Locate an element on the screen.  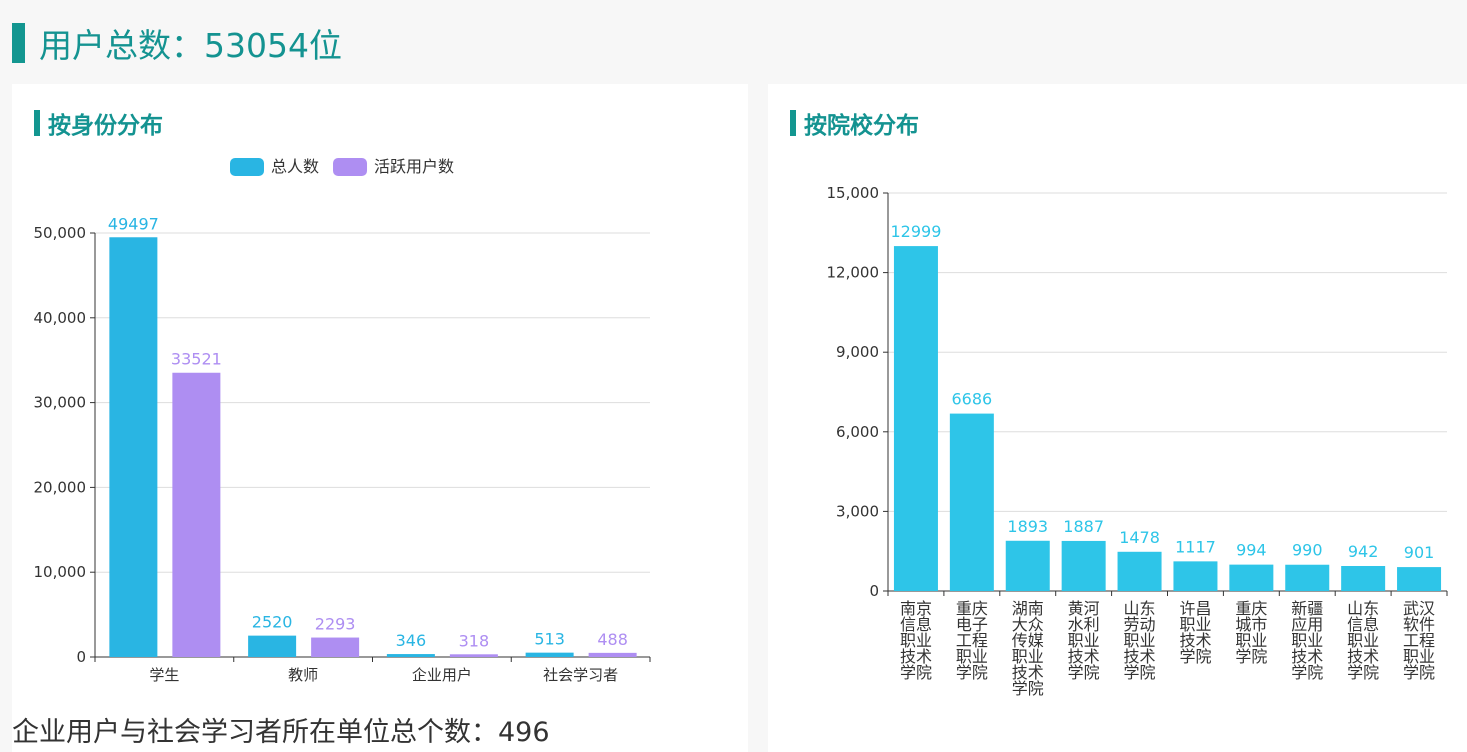
data-label: 942 is located at coordinates (1363, 551).